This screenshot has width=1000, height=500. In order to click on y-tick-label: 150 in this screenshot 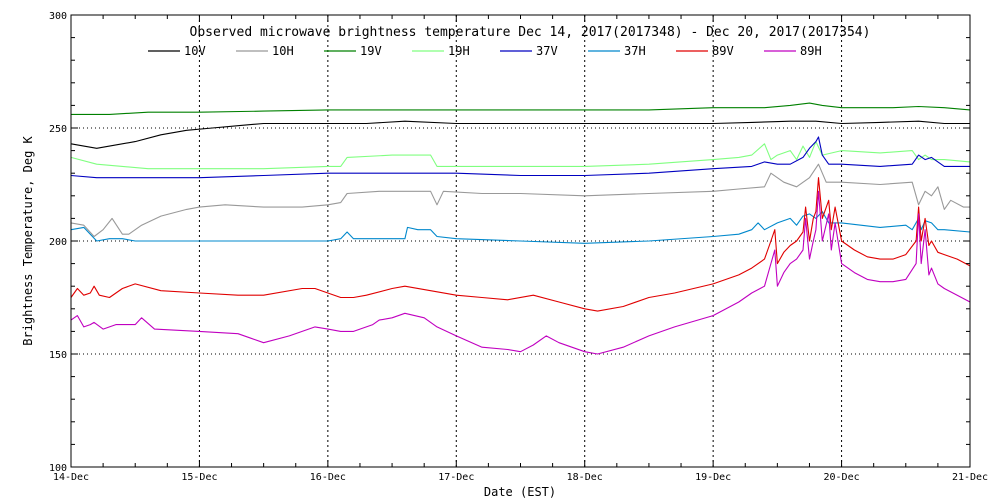, I will do `click(58, 355)`.